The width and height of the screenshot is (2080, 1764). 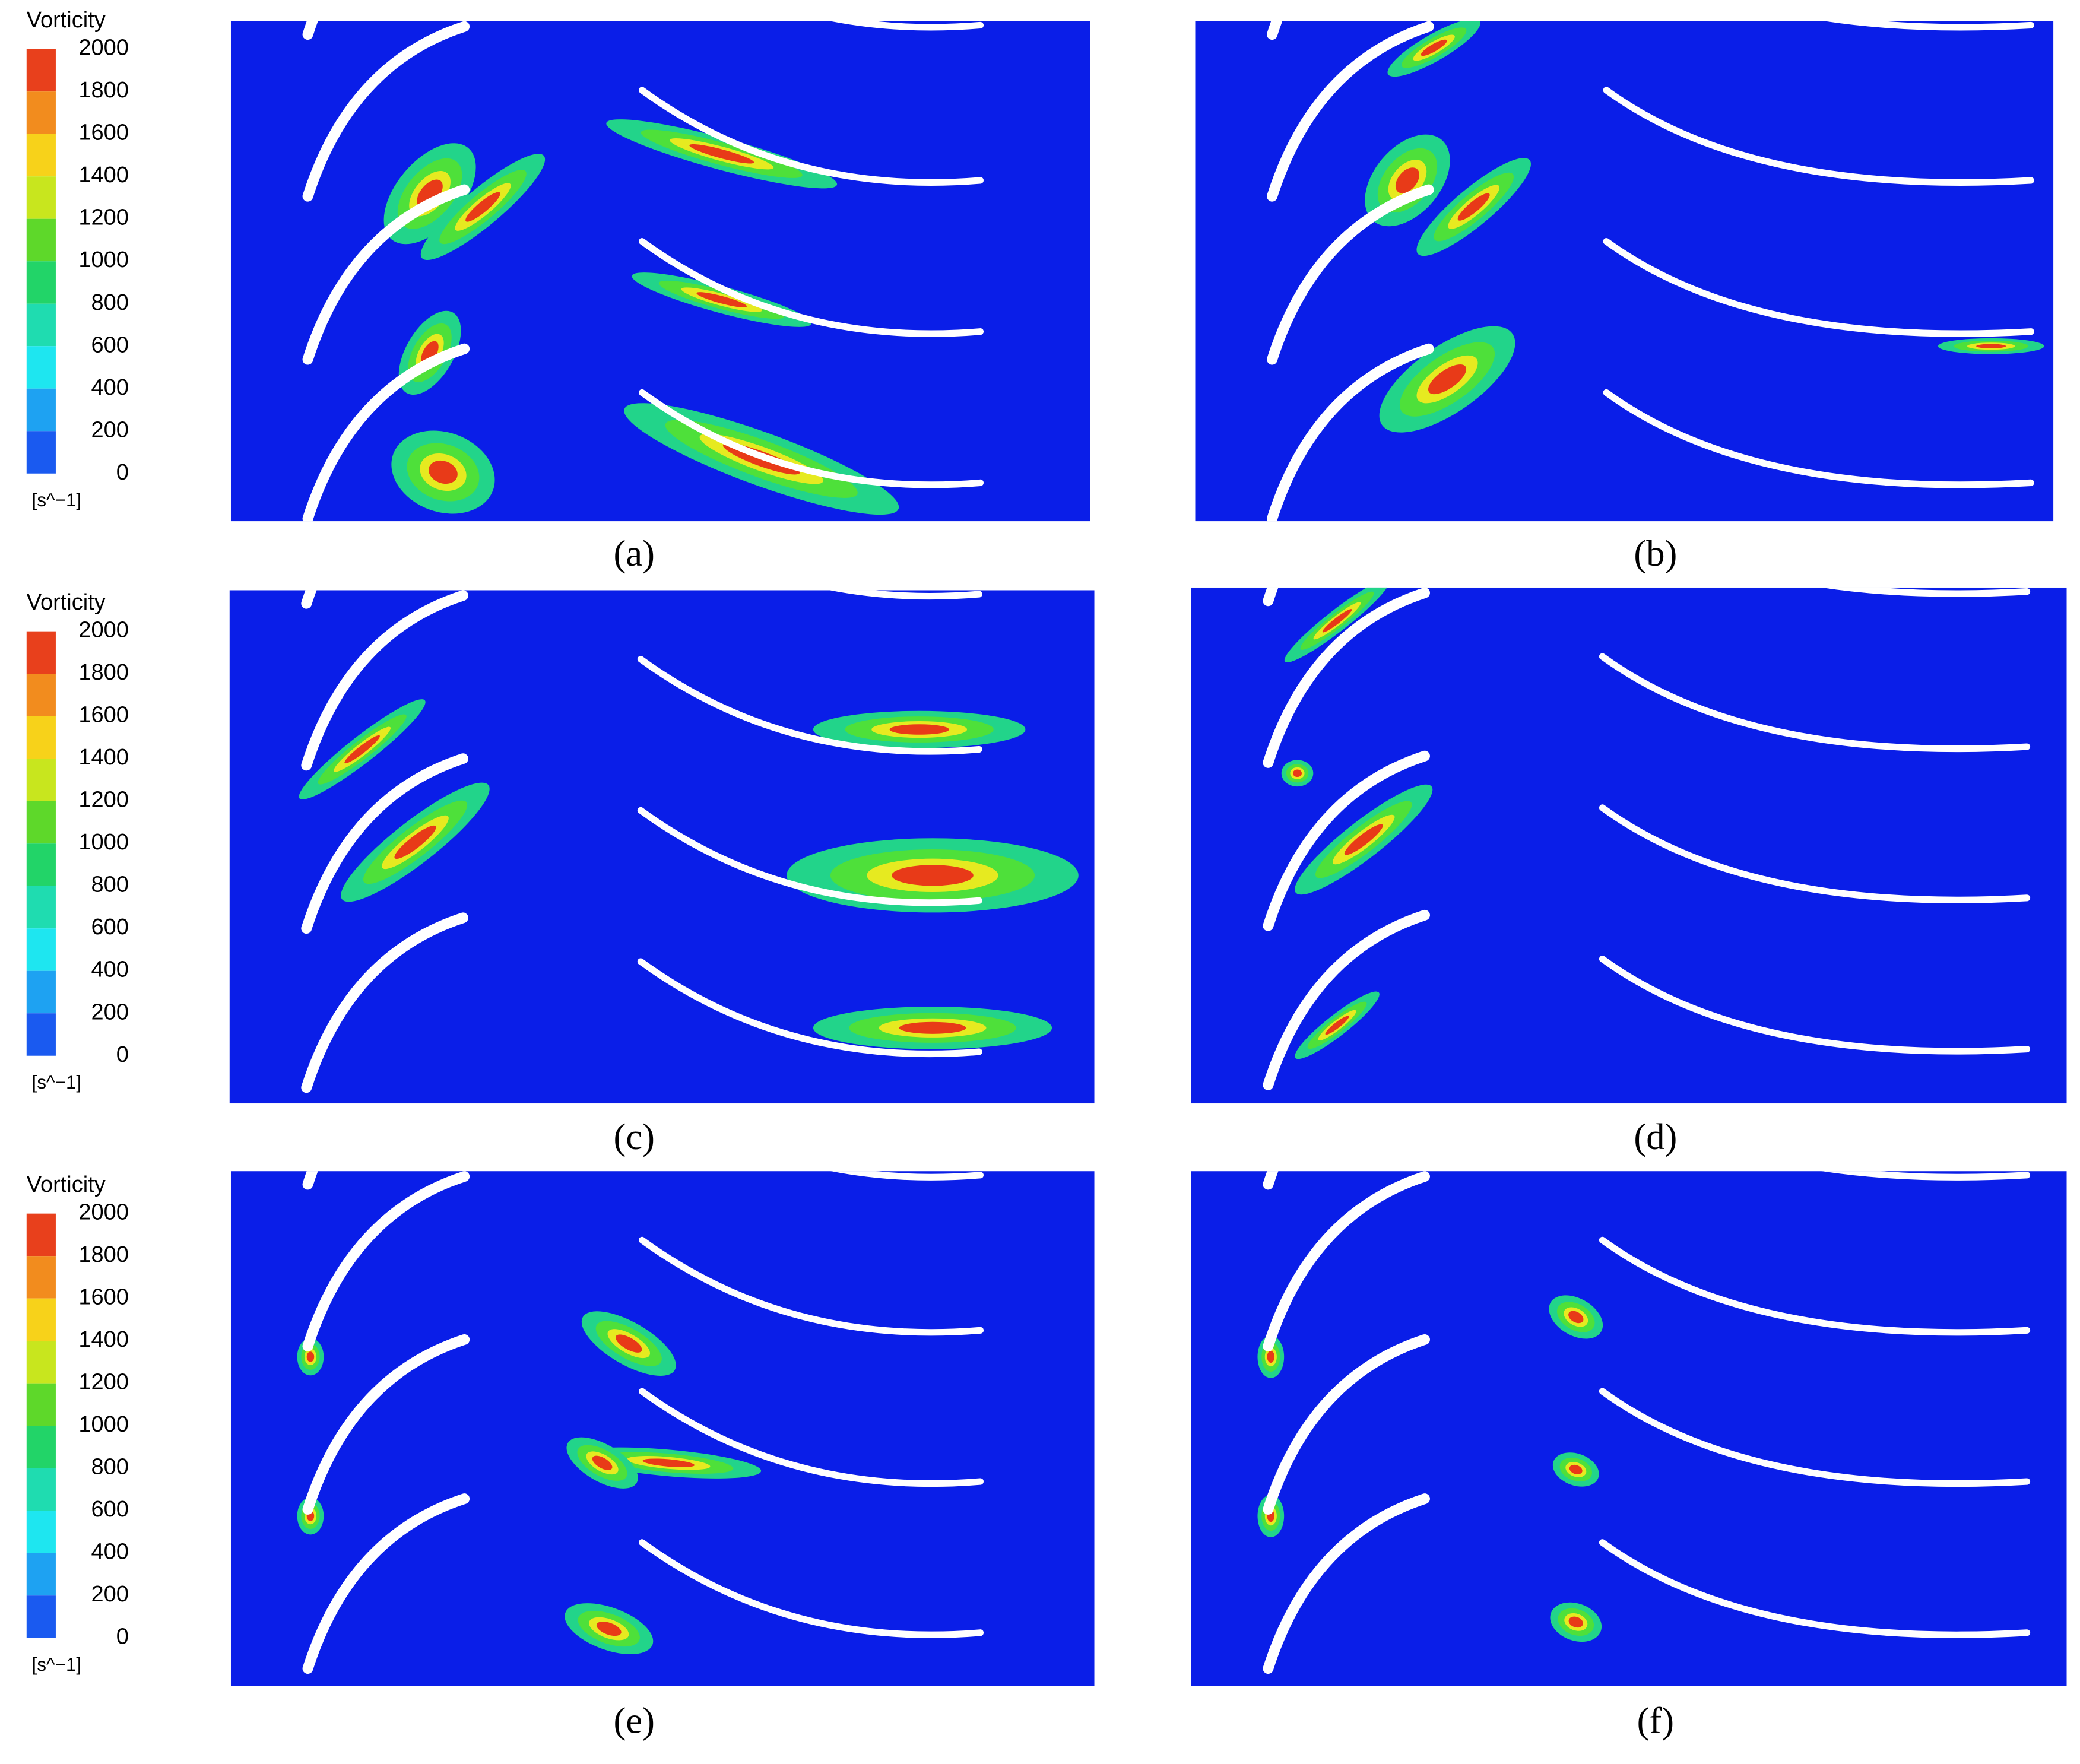 What do you see at coordinates (122, 1054) in the screenshot?
I see `tick-label: 0` at bounding box center [122, 1054].